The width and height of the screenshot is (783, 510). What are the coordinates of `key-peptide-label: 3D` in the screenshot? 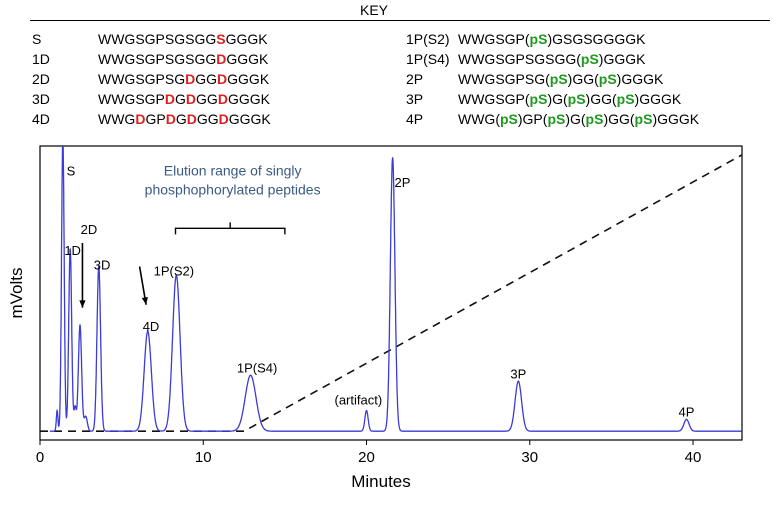 It's located at (41, 99).